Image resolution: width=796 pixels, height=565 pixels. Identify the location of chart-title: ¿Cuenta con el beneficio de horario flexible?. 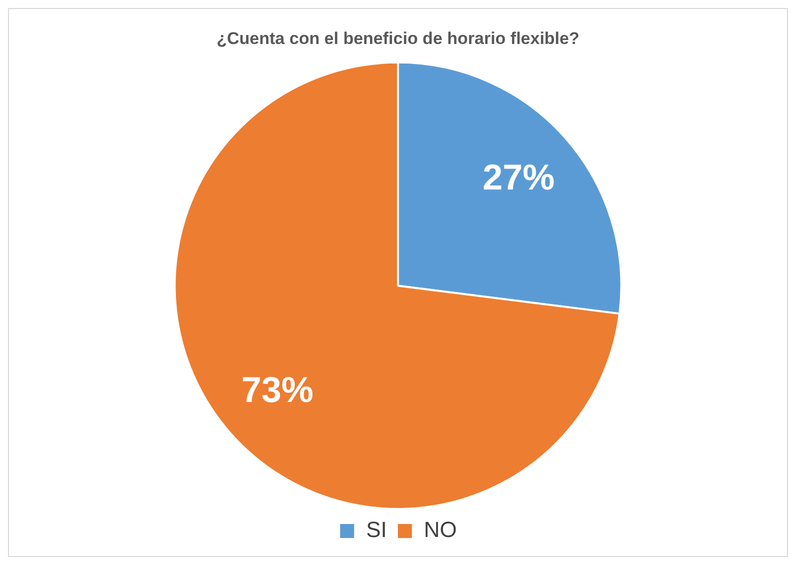
(398, 38).